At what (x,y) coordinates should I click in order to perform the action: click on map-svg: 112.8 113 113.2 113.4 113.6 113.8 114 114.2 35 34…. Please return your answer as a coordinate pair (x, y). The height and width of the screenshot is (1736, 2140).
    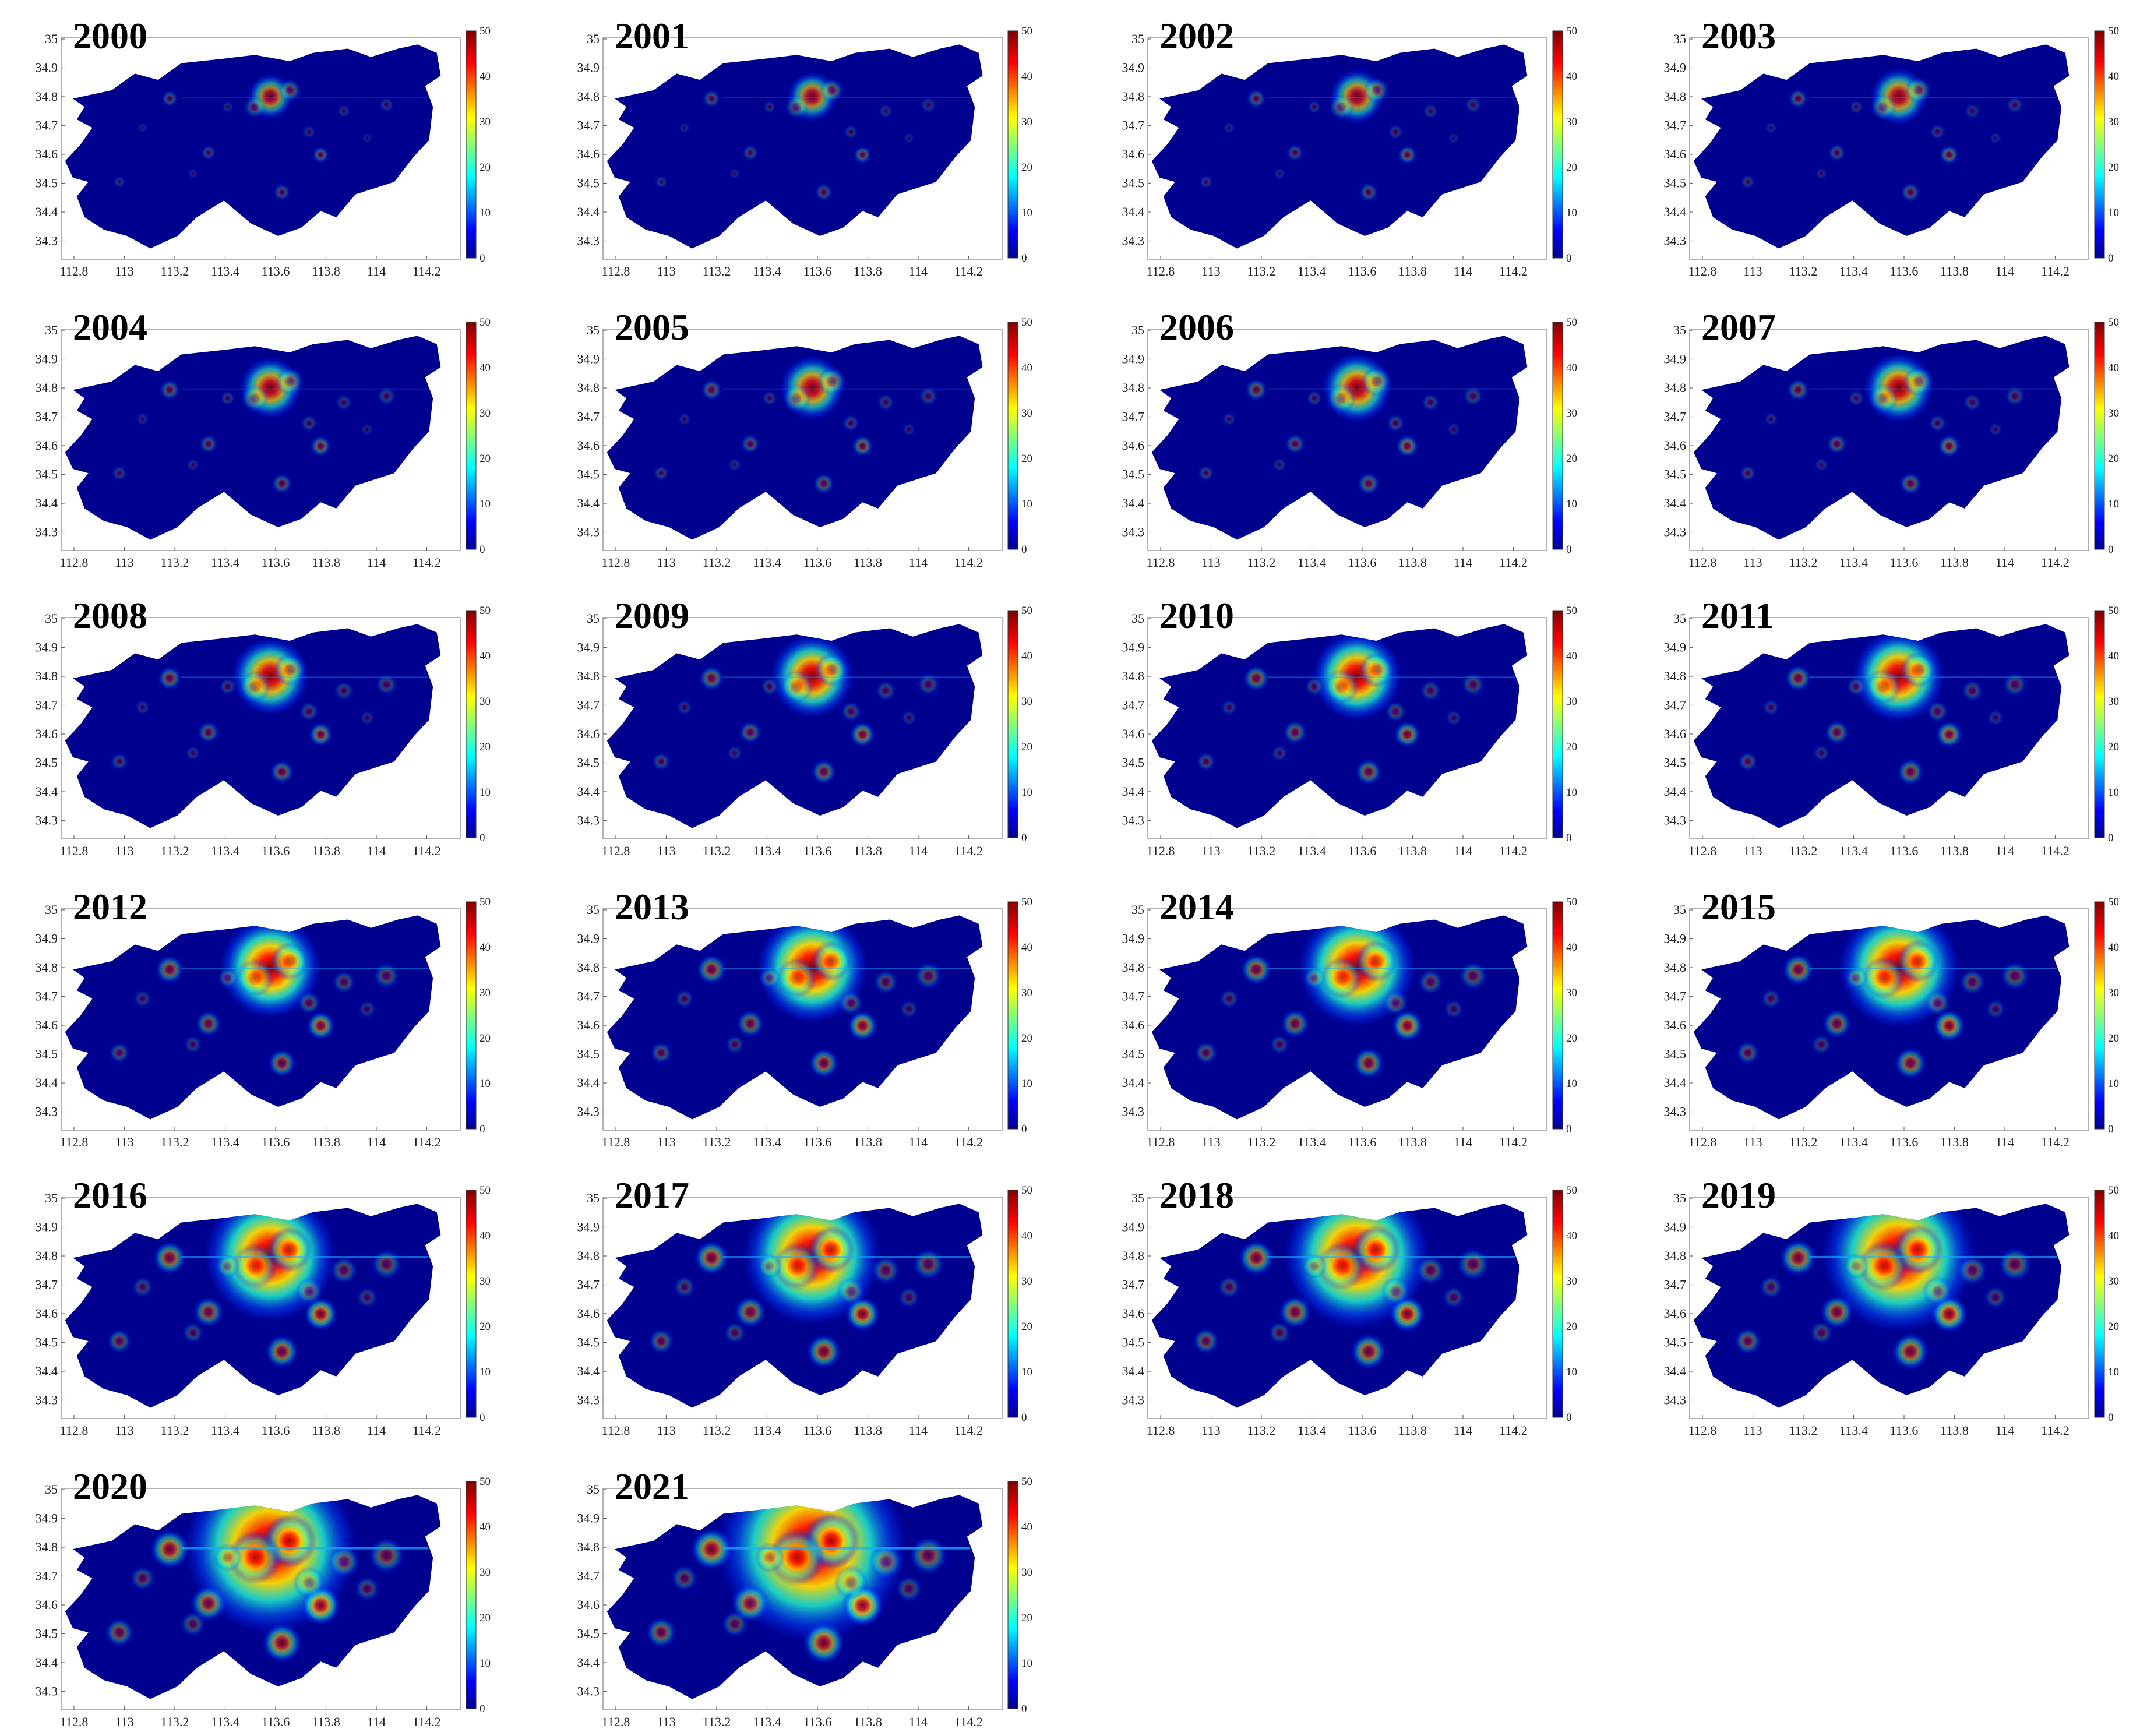
    Looking at the image, I should click on (805, 1022).